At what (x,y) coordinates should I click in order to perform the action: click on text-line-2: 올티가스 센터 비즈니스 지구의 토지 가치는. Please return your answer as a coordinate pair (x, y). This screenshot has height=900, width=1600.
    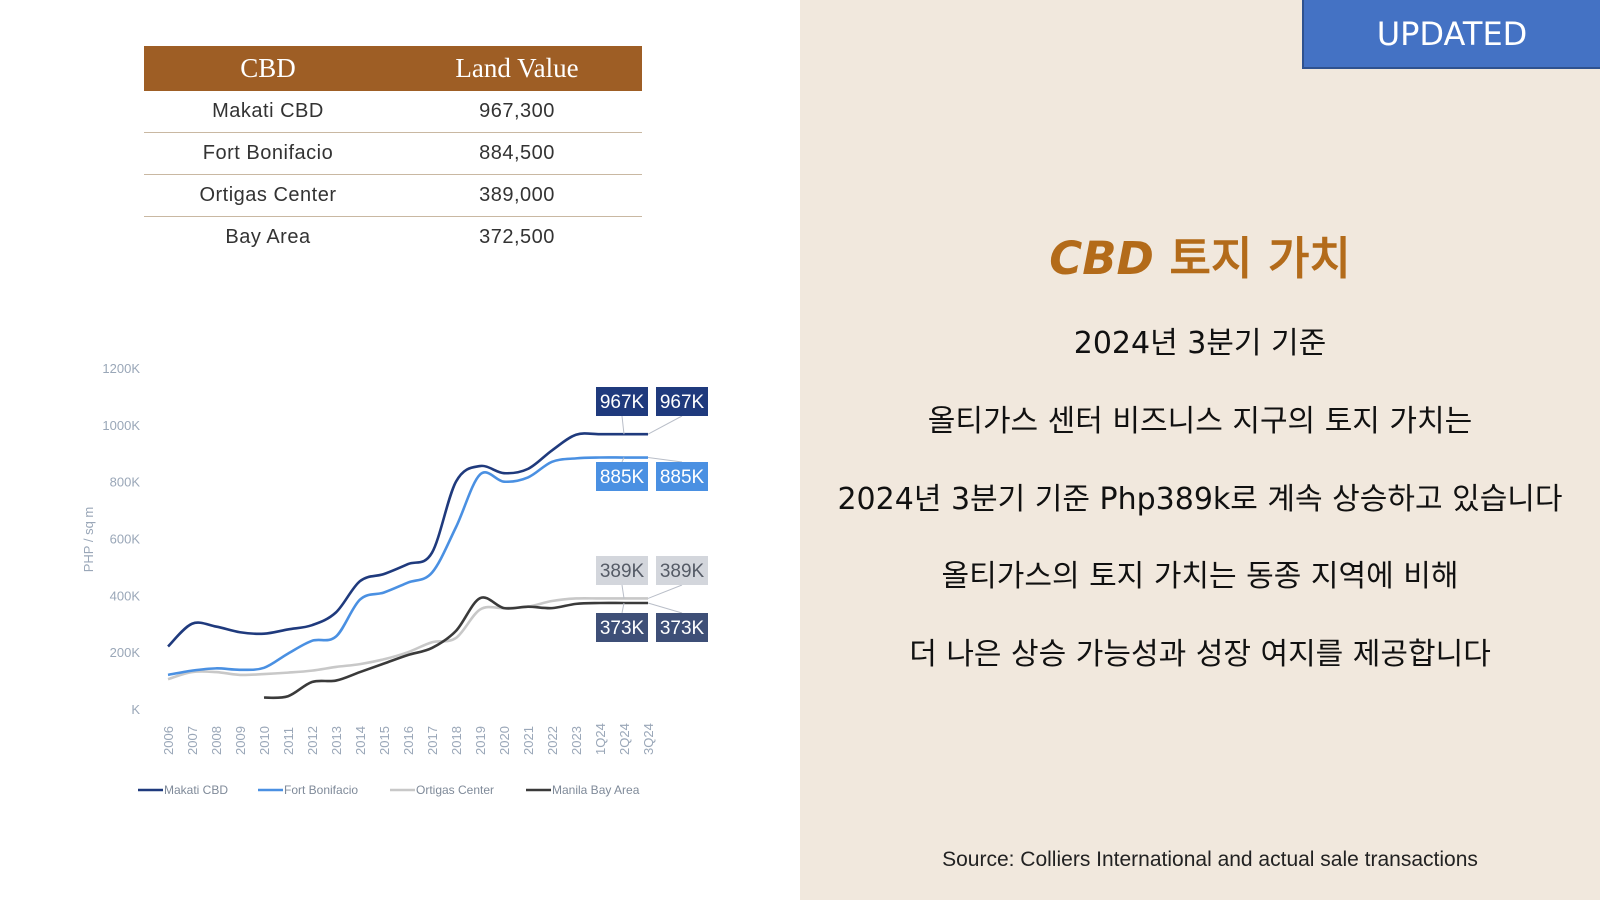
    Looking at the image, I should click on (1200, 421).